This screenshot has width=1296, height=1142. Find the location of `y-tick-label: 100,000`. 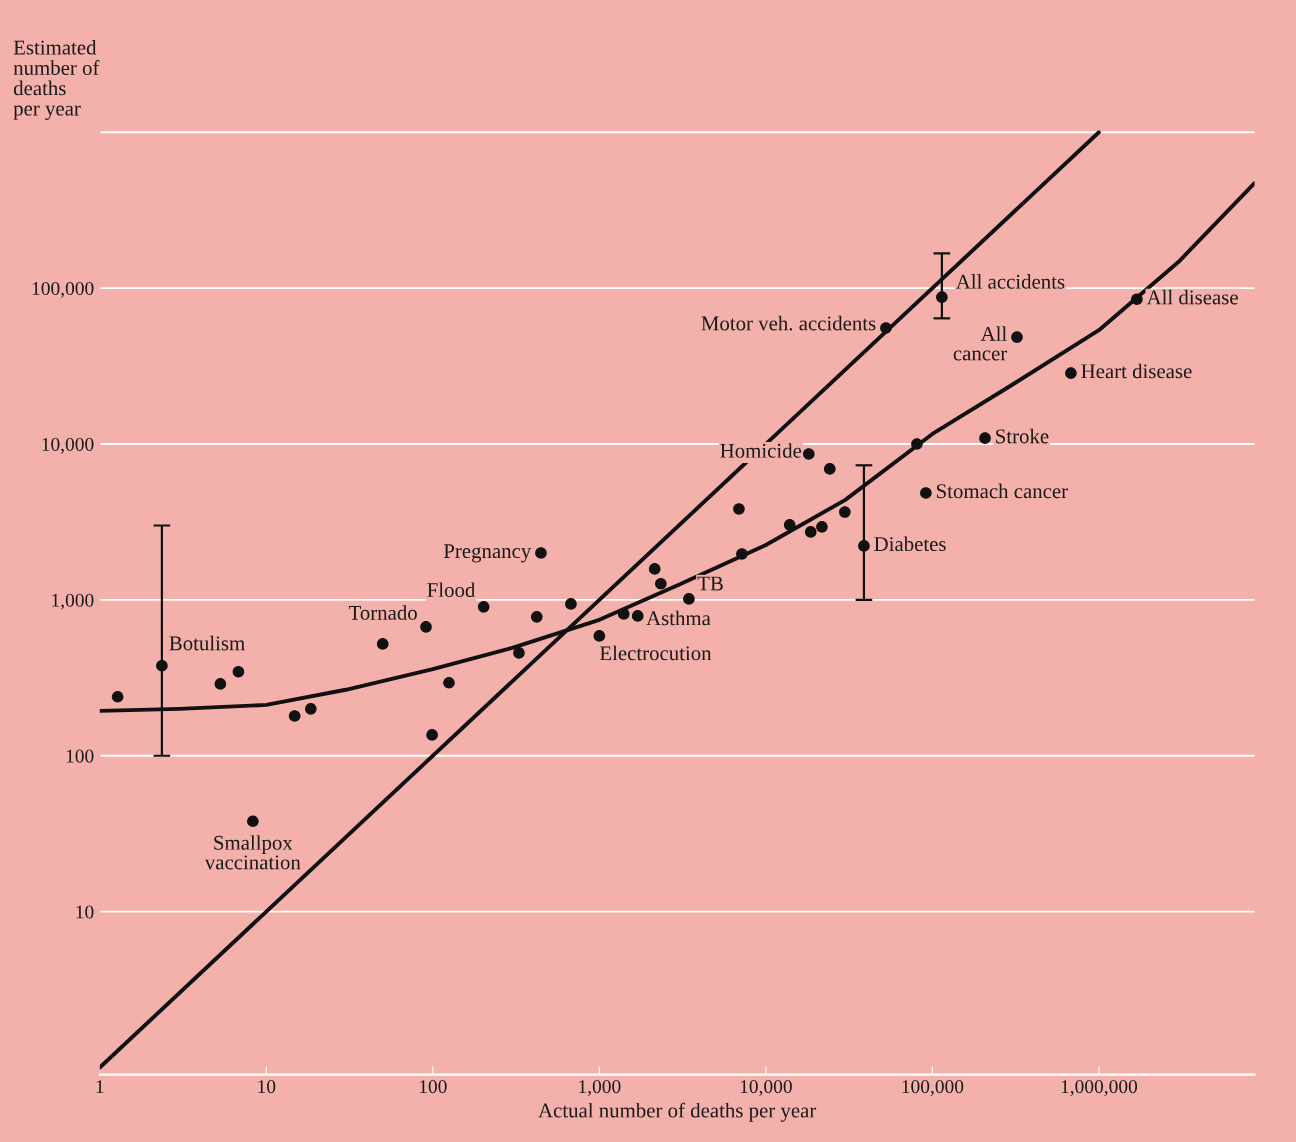

y-tick-label: 100,000 is located at coordinates (63, 289).